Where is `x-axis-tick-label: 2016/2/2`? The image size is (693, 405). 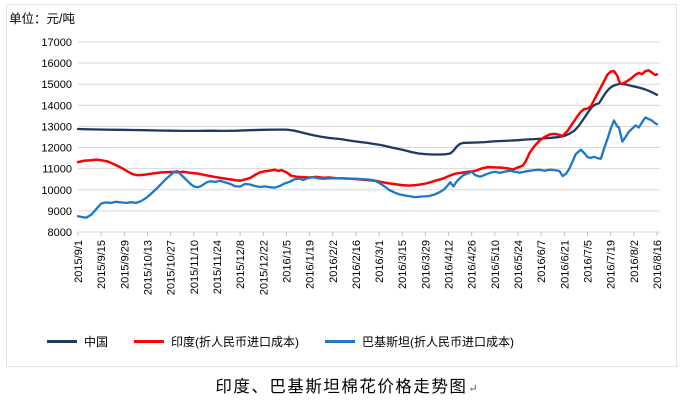 x-axis-tick-label: 2016/2/2 is located at coordinates (334, 261).